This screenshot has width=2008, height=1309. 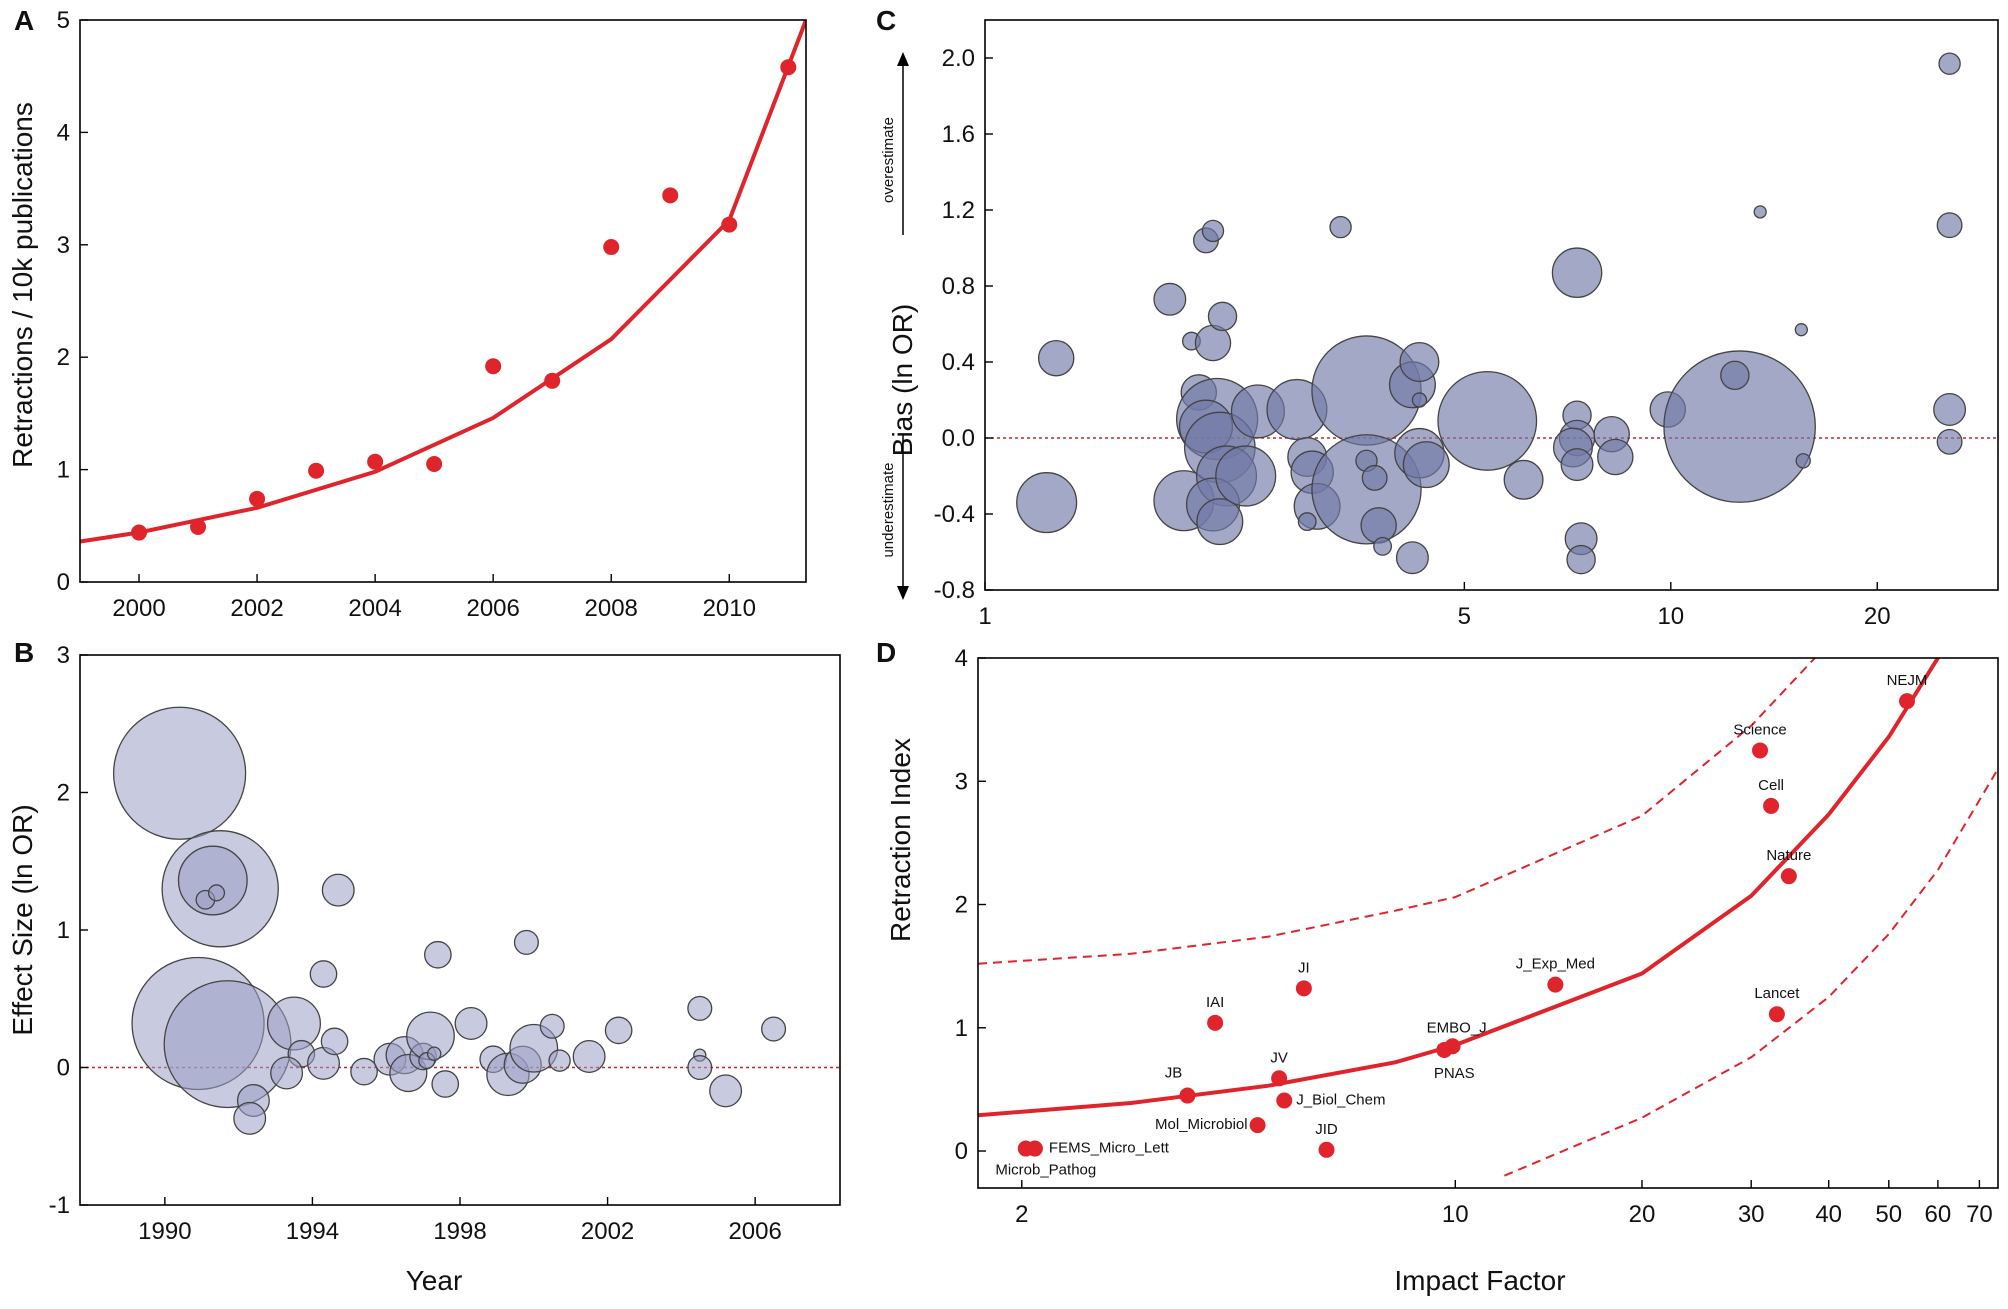 What do you see at coordinates (1888, 1214) in the screenshot?
I see `panel-d-xtick-label: 50` at bounding box center [1888, 1214].